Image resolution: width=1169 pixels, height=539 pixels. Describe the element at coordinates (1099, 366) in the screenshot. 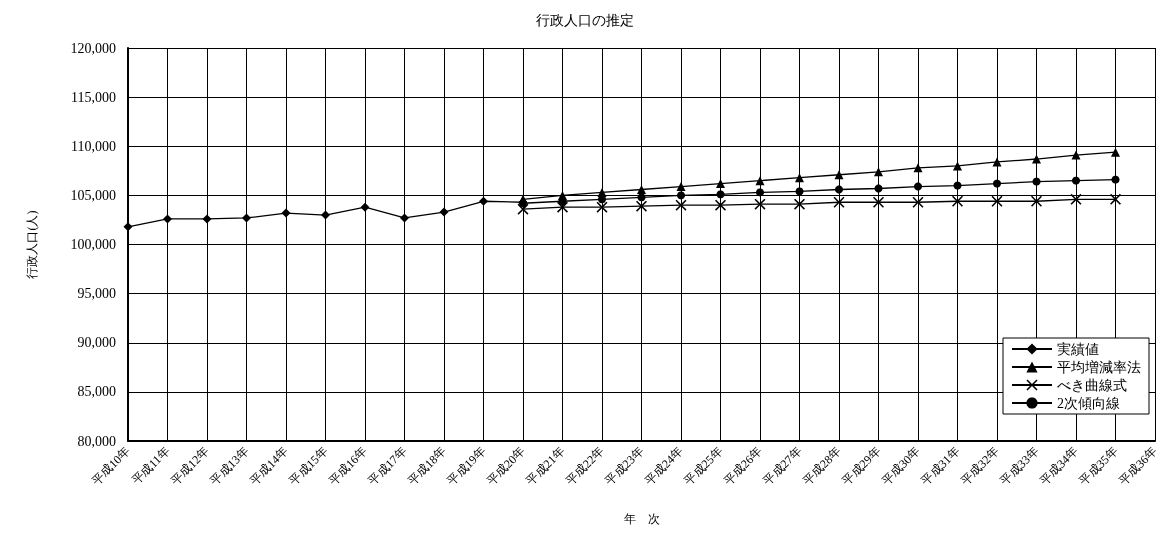

I see `legend-label: 平均増減率法` at that location.